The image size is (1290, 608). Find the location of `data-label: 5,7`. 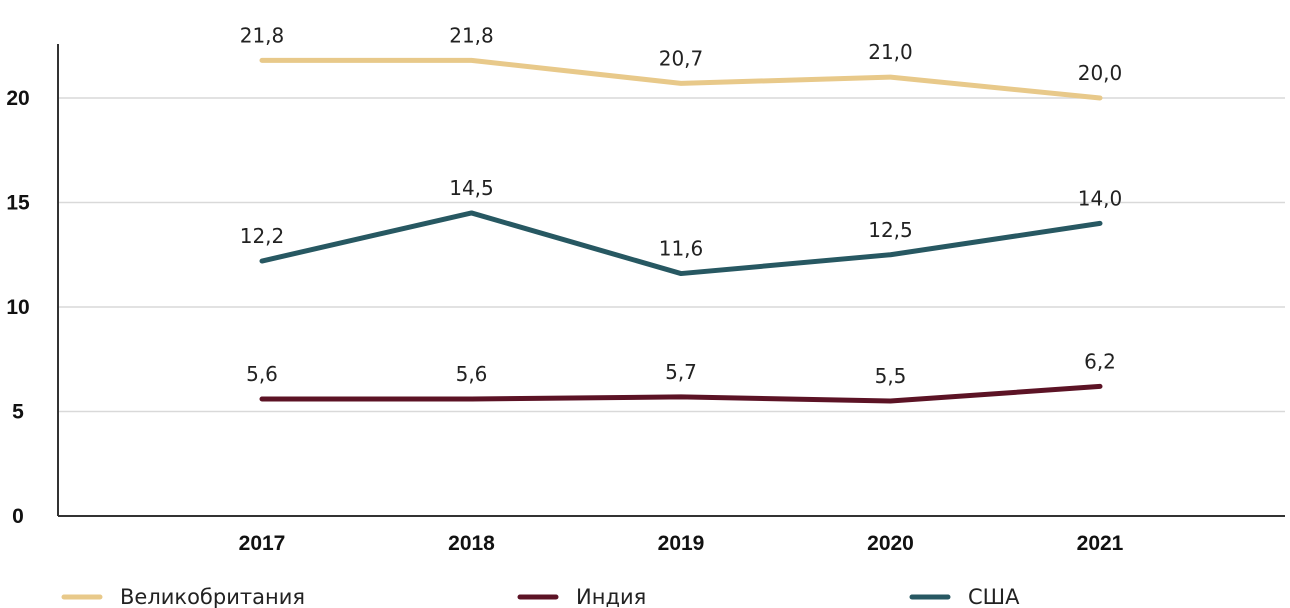

data-label: 5,7 is located at coordinates (681, 372).